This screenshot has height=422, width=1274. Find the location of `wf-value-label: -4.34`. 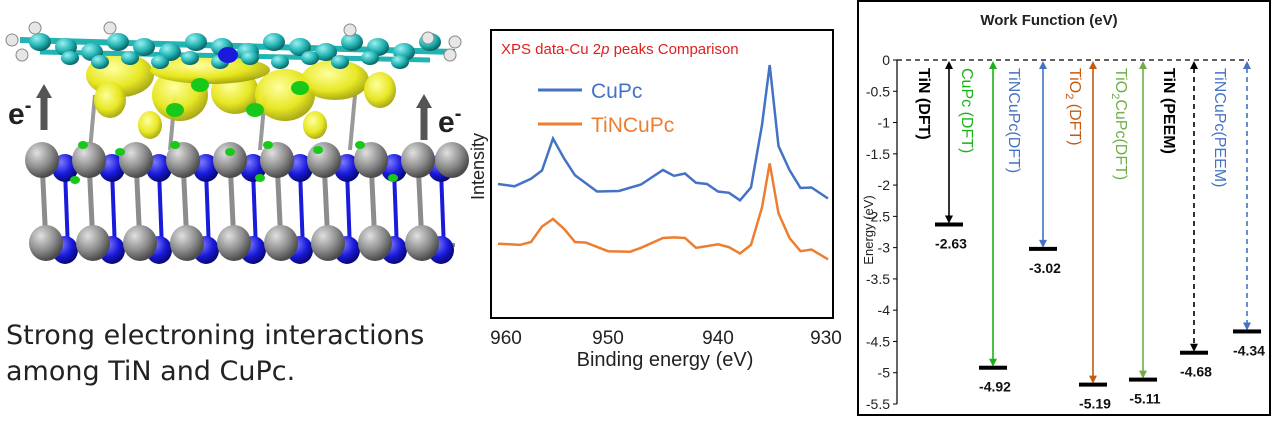

wf-value-label: -4.34 is located at coordinates (1249, 350).